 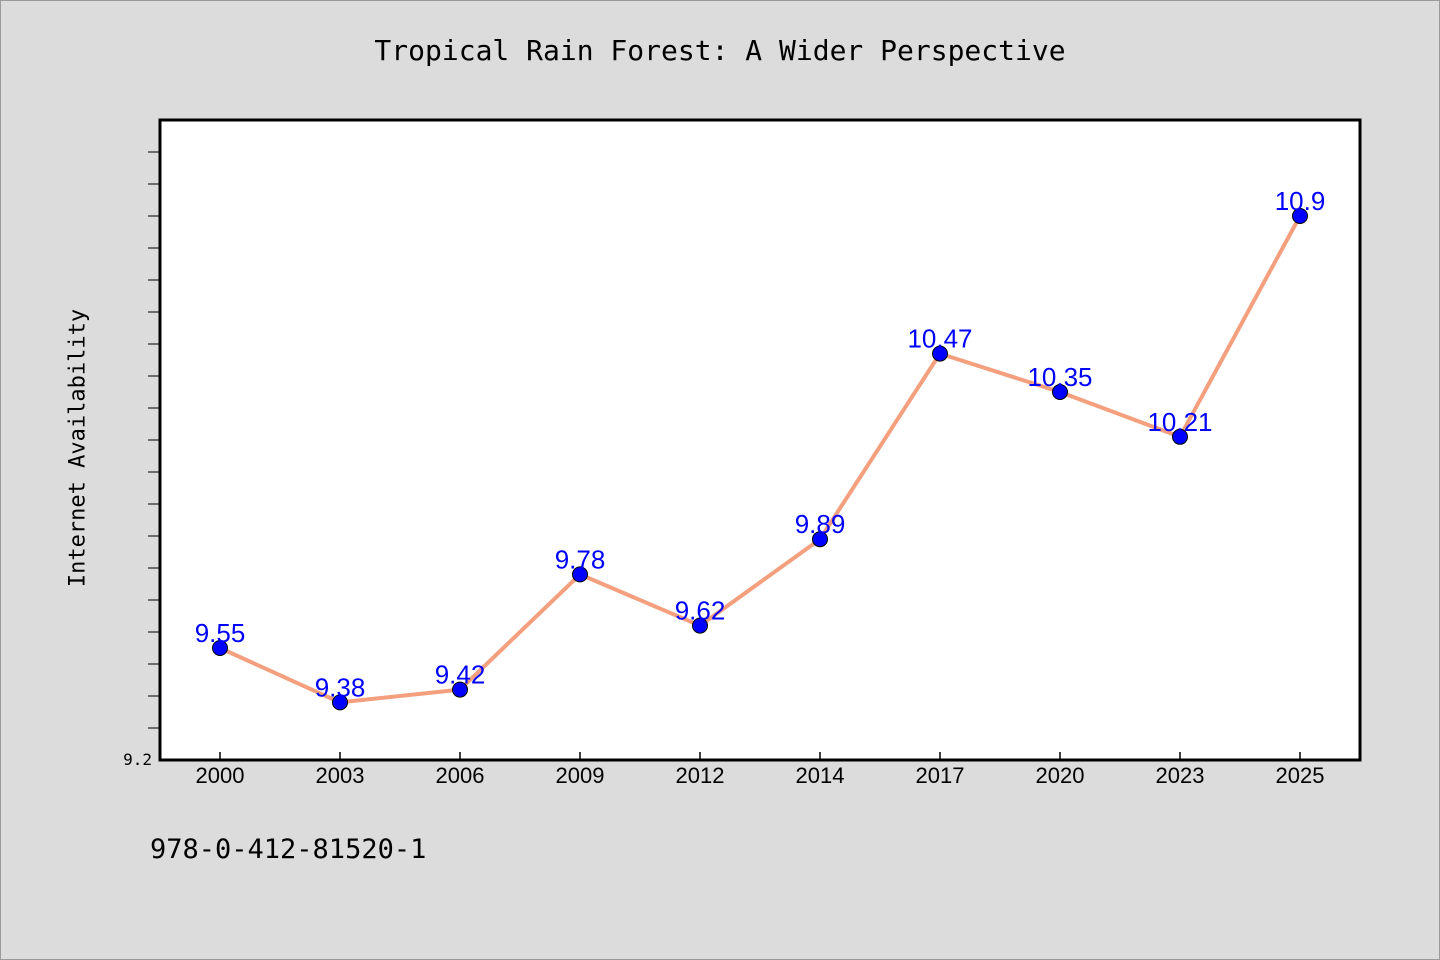 What do you see at coordinates (820, 524) in the screenshot?
I see `data-label: 9.89` at bounding box center [820, 524].